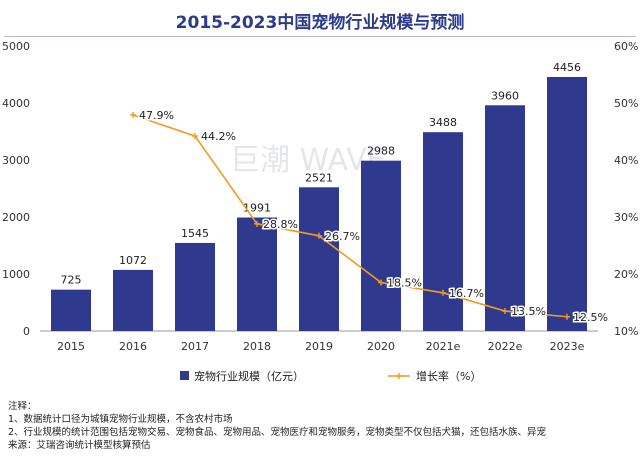 The image size is (640, 457). Describe the element at coordinates (320, 36) in the screenshot. I see `title-divider` at that location.